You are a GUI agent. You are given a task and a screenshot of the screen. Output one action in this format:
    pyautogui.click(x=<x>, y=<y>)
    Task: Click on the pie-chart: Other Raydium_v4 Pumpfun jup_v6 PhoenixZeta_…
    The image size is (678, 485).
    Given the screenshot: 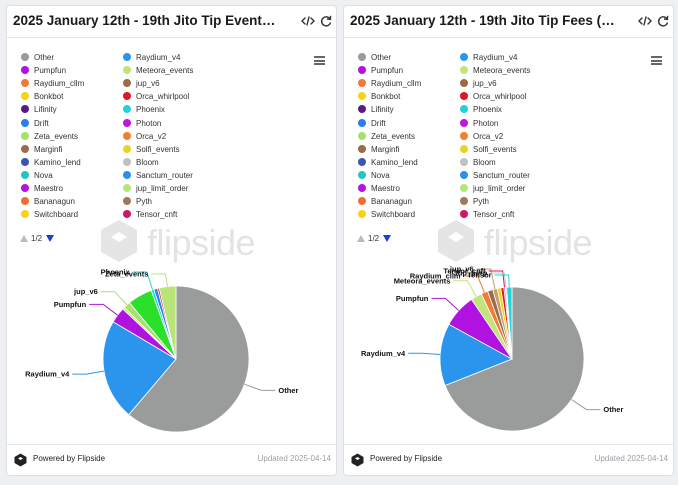 What is the action you would take?
    pyautogui.click(x=161, y=350)
    